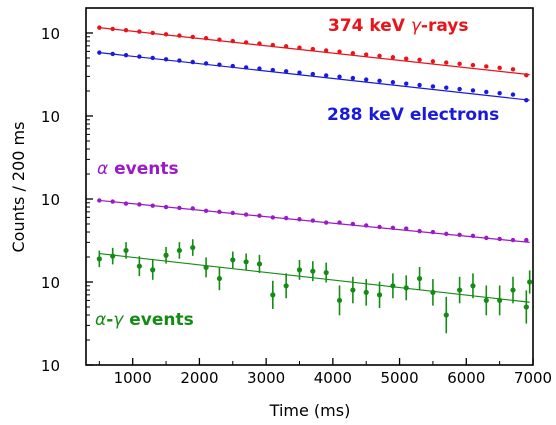 Image resolution: width=556 pixels, height=425 pixels. I want to click on x-axis-ticks: 1000 2000 3000 4000 5000 6000 7000, so click(325, 372).